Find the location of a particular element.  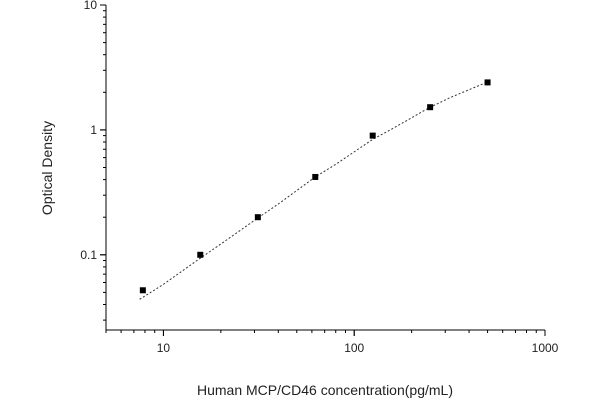

x-tick-label: 100 is located at coordinates (354, 348).